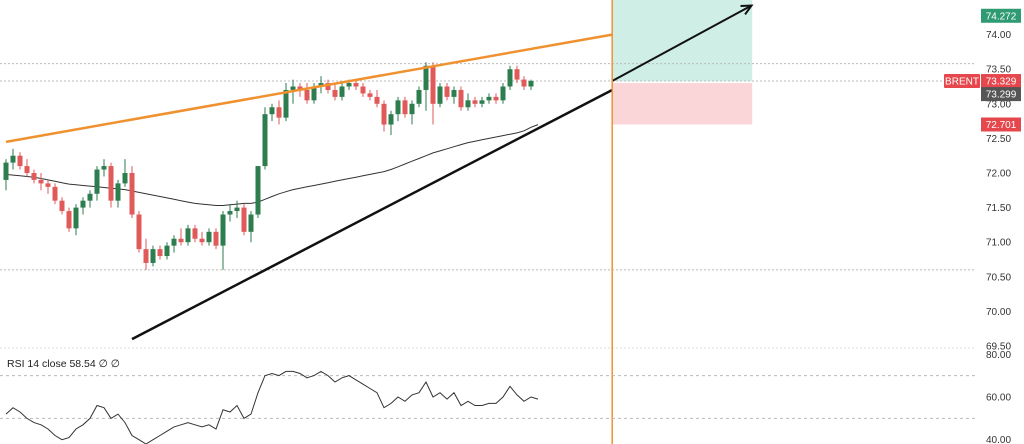  I want to click on price-tag-label: 72.701, so click(1001, 125).